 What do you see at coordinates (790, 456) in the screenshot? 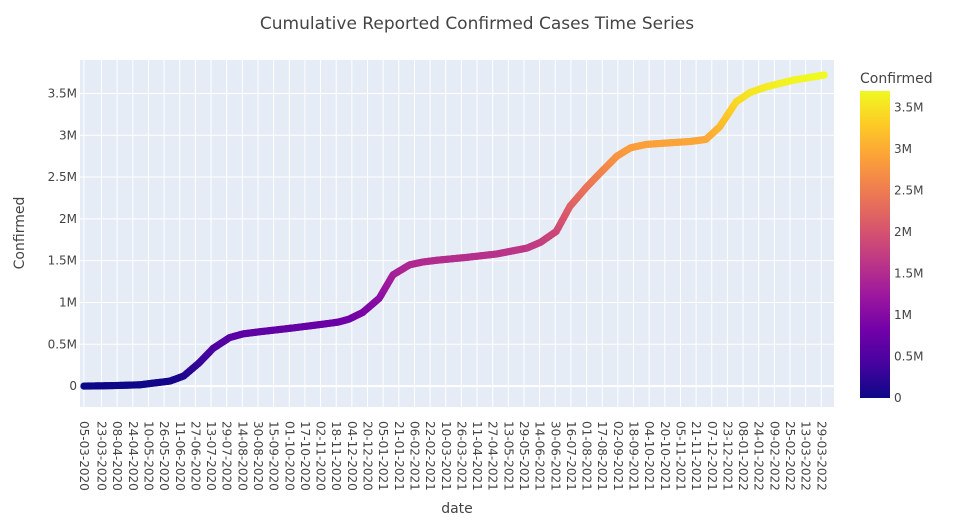
I see `x-tick-label: 25-02-2022` at bounding box center [790, 456].